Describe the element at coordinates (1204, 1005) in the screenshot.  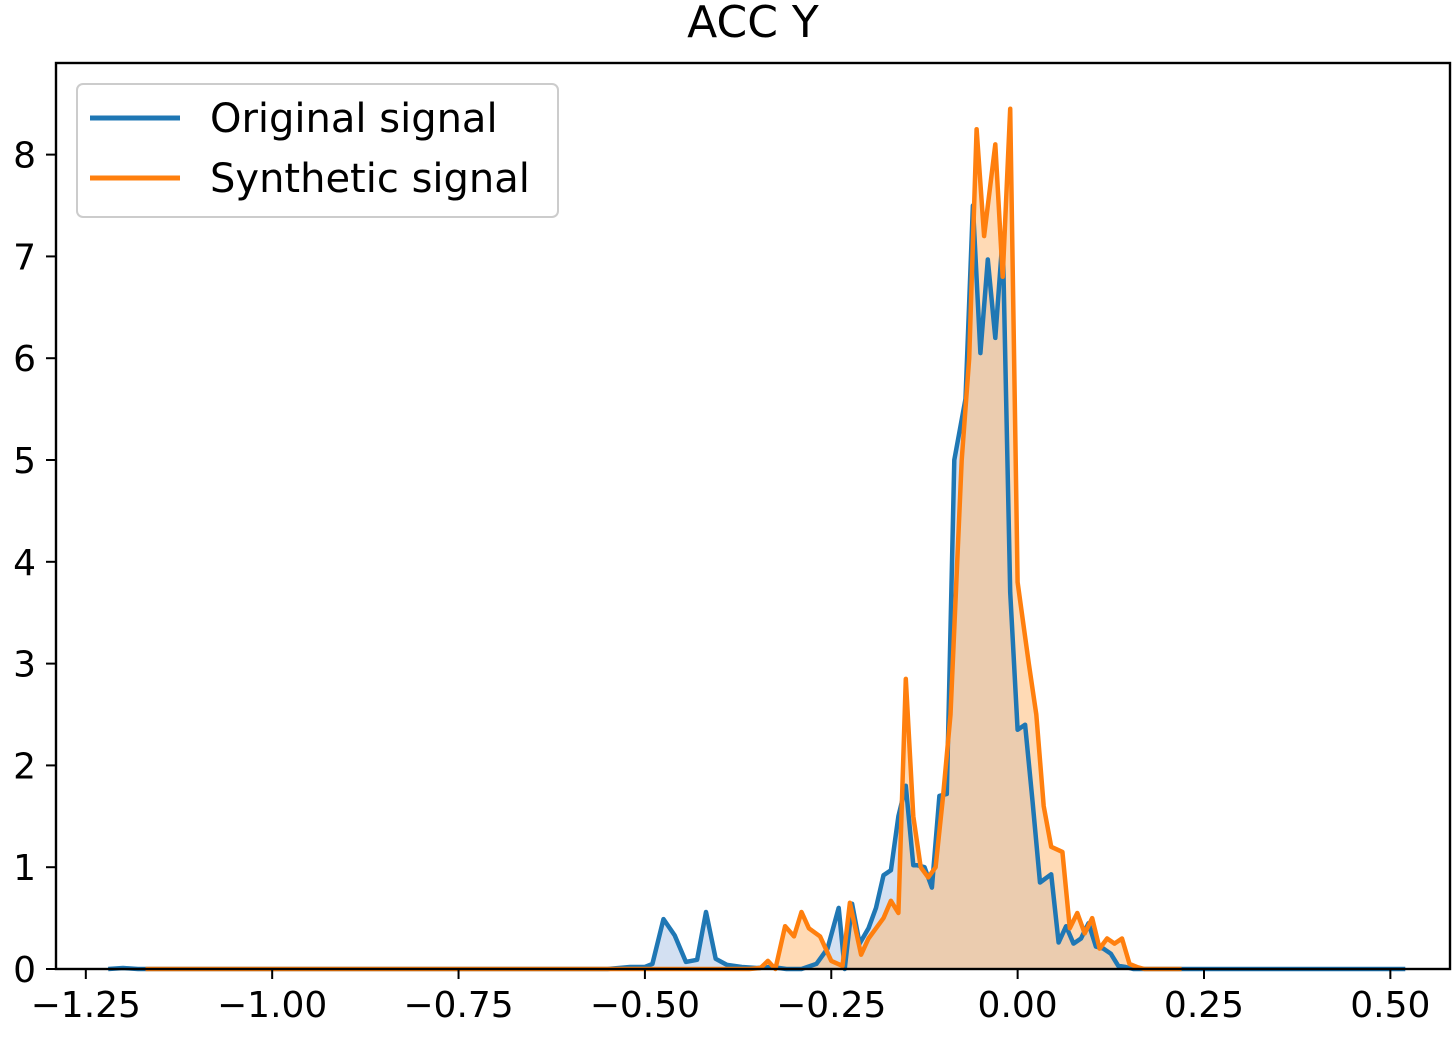
I see `x-tick-label: 0.25` at that location.